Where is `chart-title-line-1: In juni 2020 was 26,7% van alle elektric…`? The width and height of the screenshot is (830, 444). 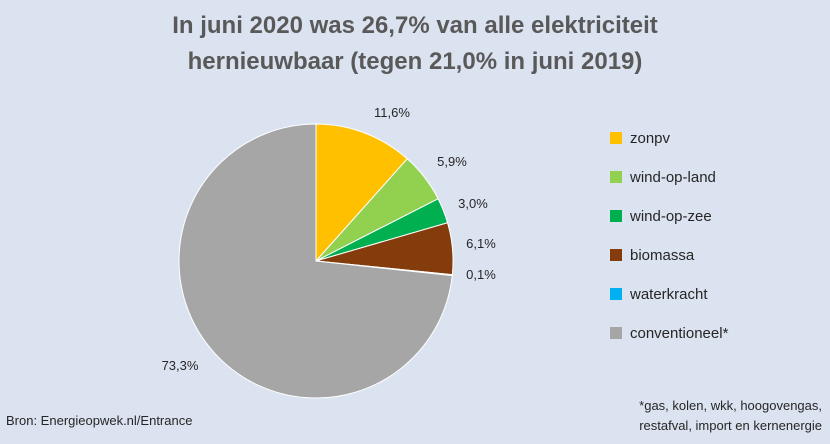 chart-title-line-1: In juni 2020 was 26,7% van alle elektric… is located at coordinates (415, 25).